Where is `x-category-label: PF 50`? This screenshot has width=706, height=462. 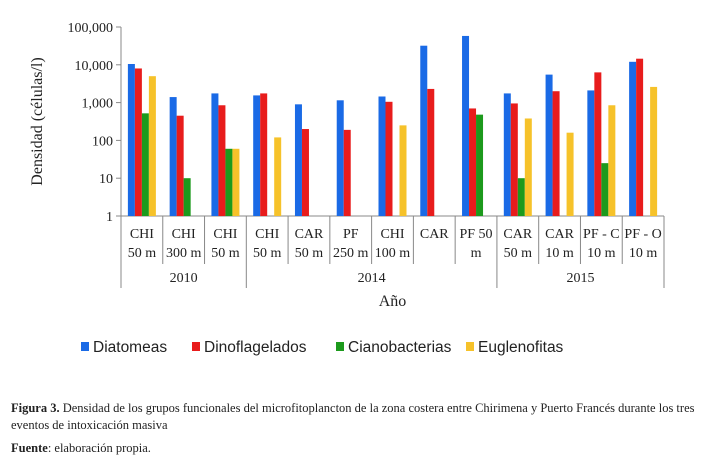 x-category-label: PF 50 is located at coordinates (475, 234).